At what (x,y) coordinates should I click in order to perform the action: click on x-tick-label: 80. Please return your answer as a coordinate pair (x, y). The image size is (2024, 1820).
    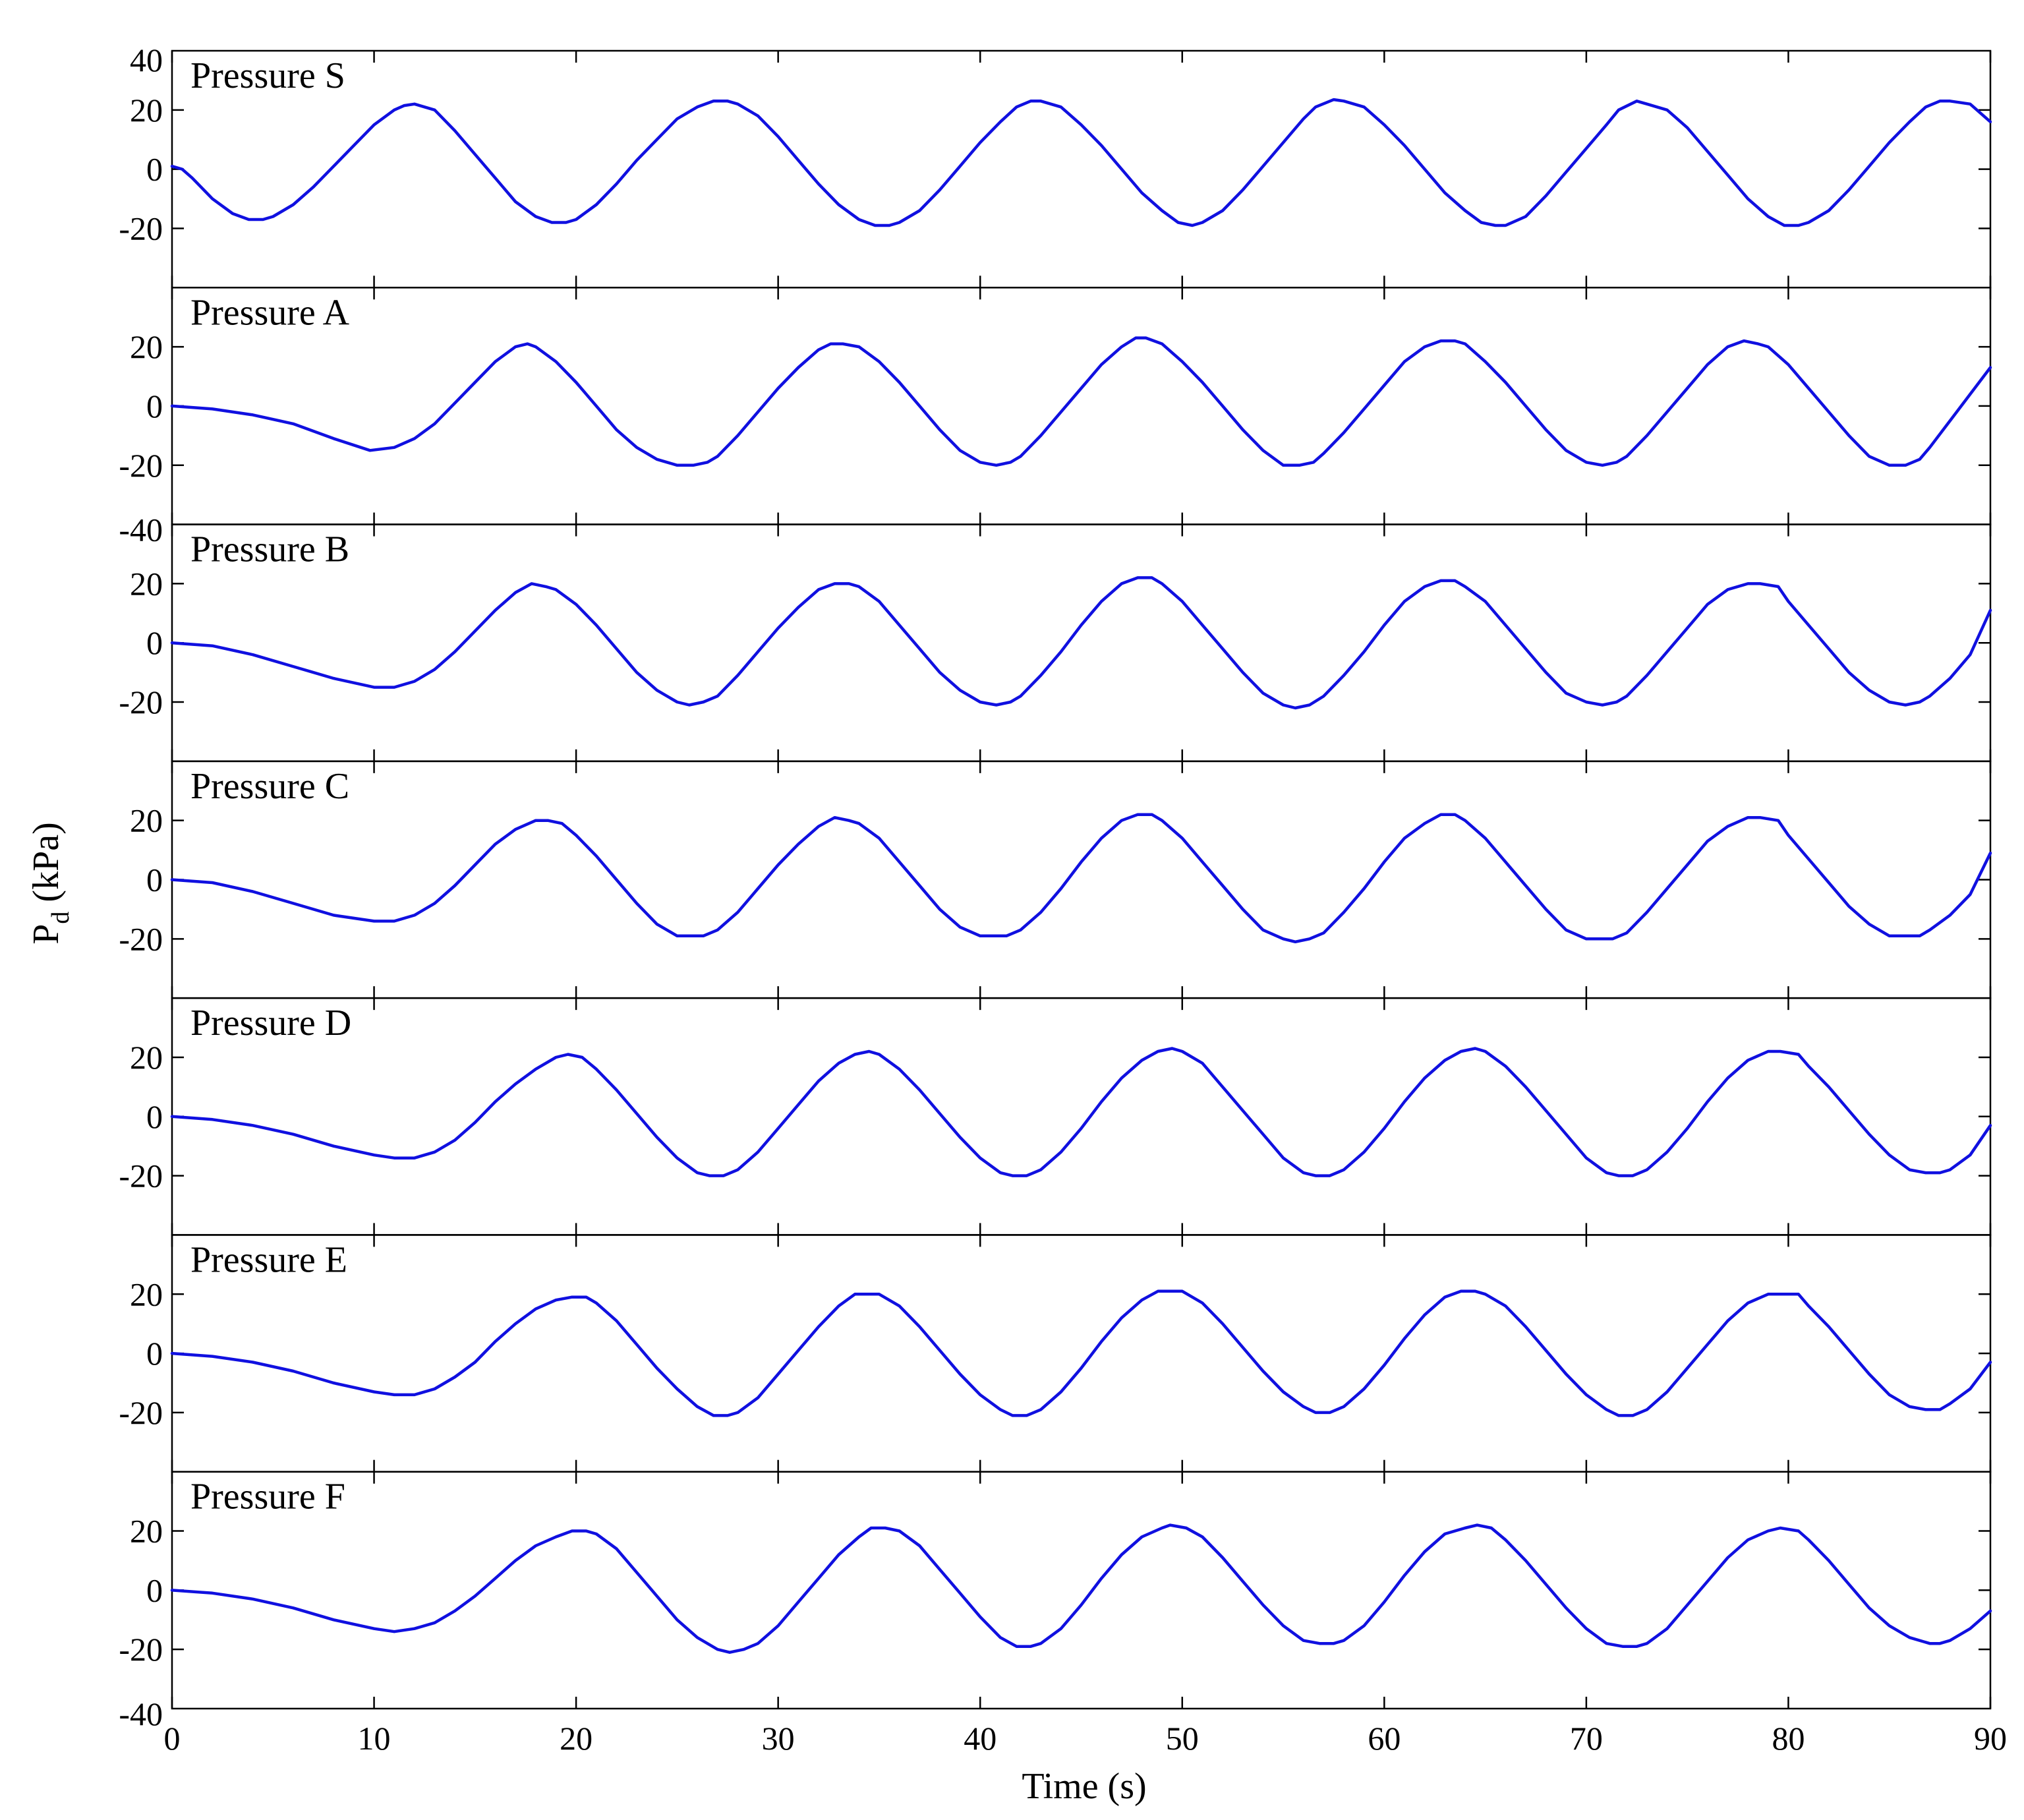
    Looking at the image, I should click on (1788, 1738).